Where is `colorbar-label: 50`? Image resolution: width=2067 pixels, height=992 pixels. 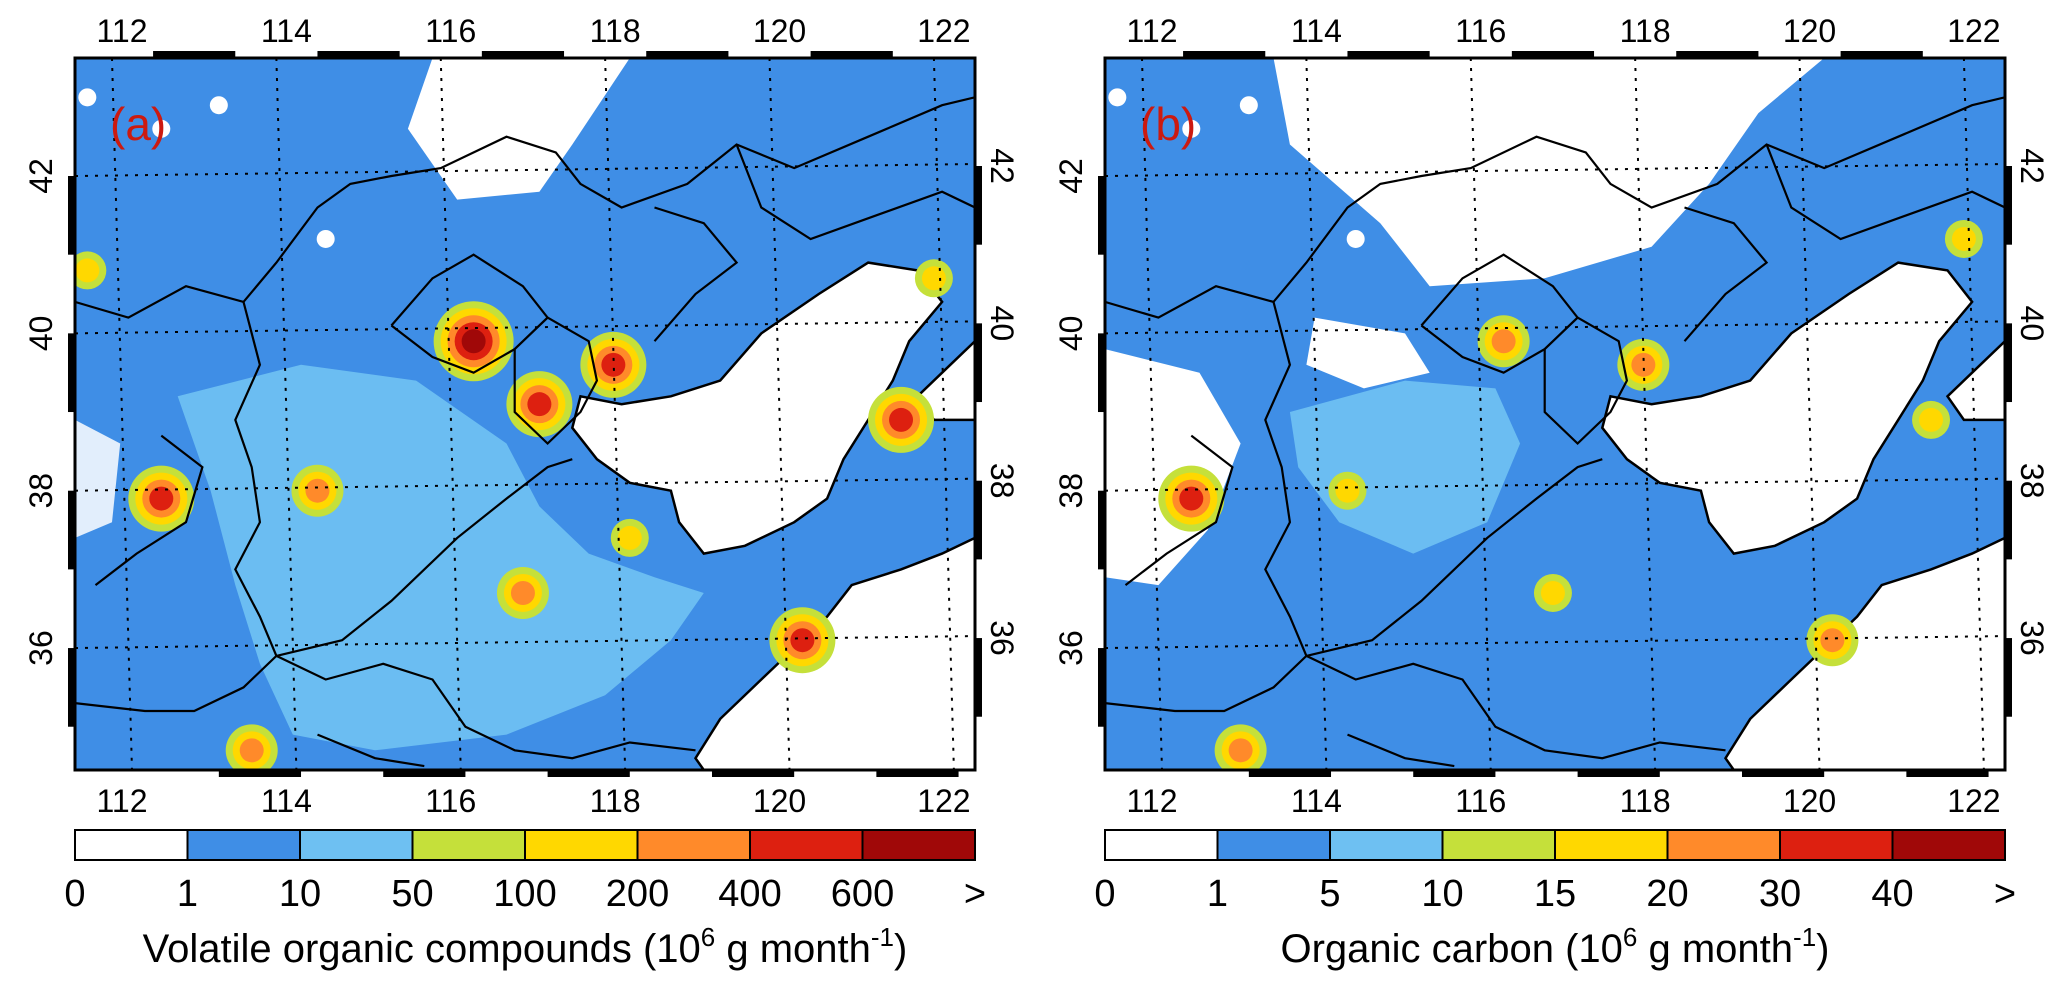
colorbar-label: 50 is located at coordinates (412, 894).